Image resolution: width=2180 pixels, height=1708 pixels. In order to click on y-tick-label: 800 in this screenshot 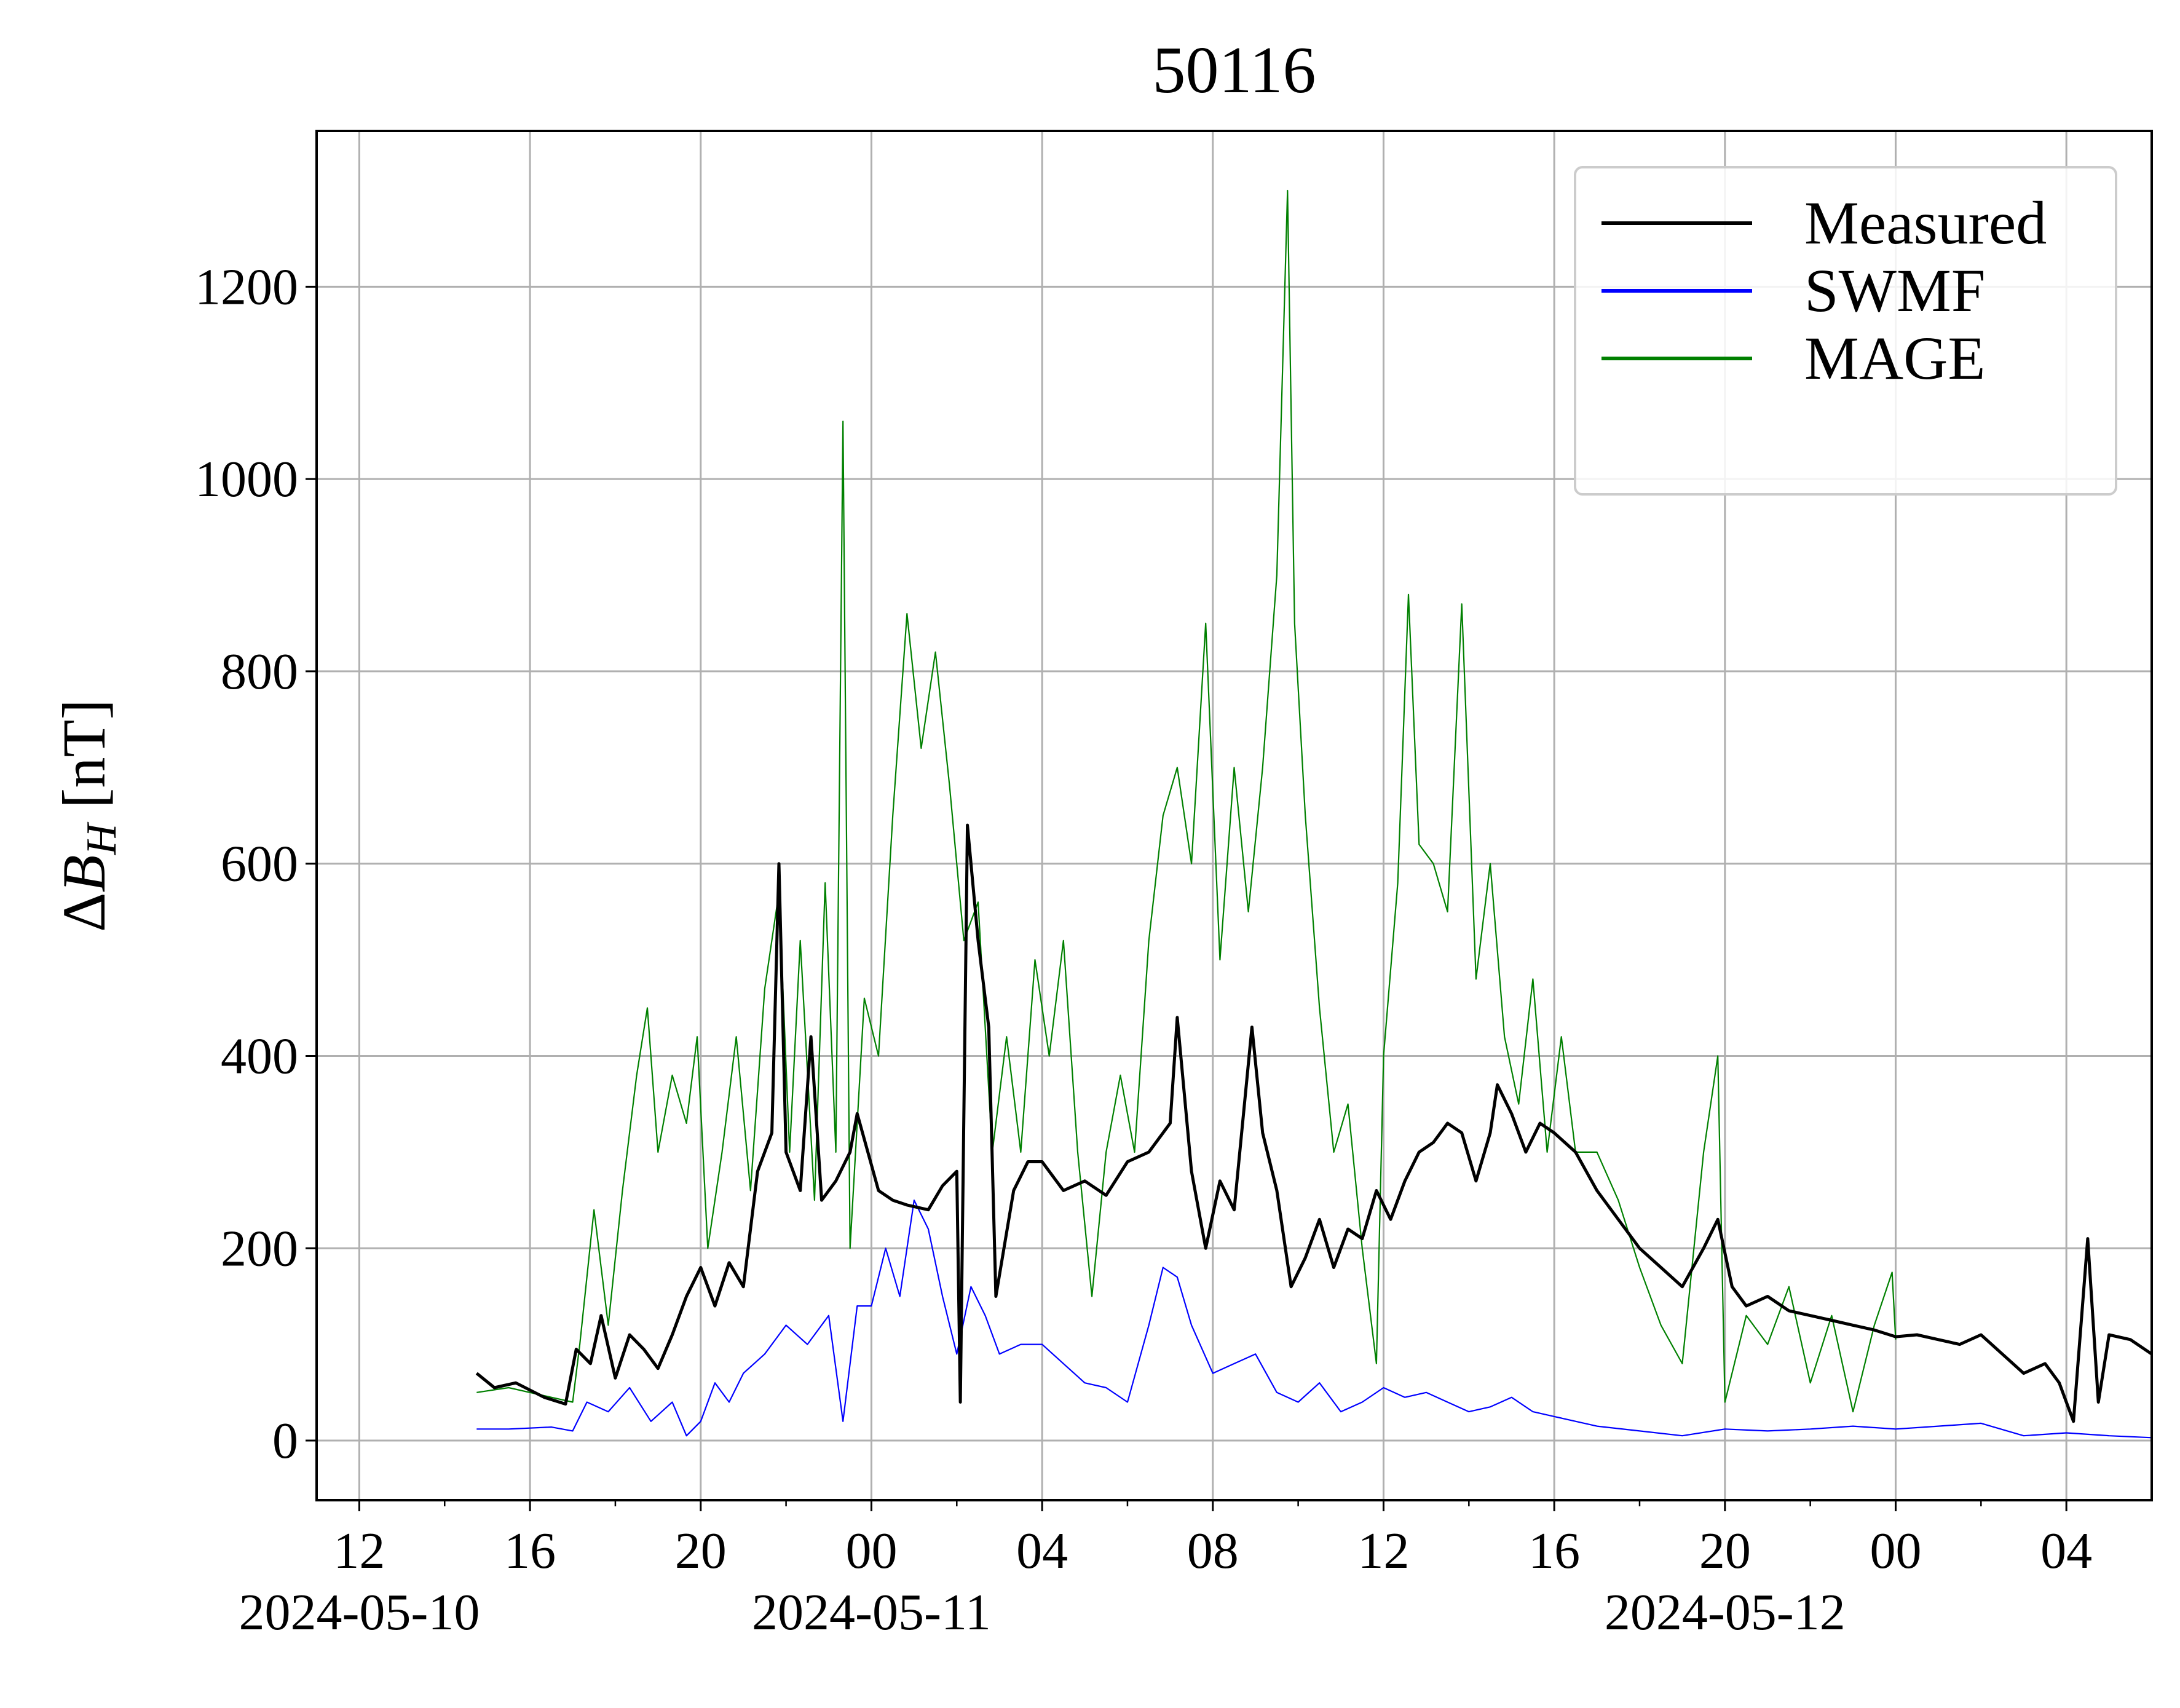, I will do `click(259, 671)`.